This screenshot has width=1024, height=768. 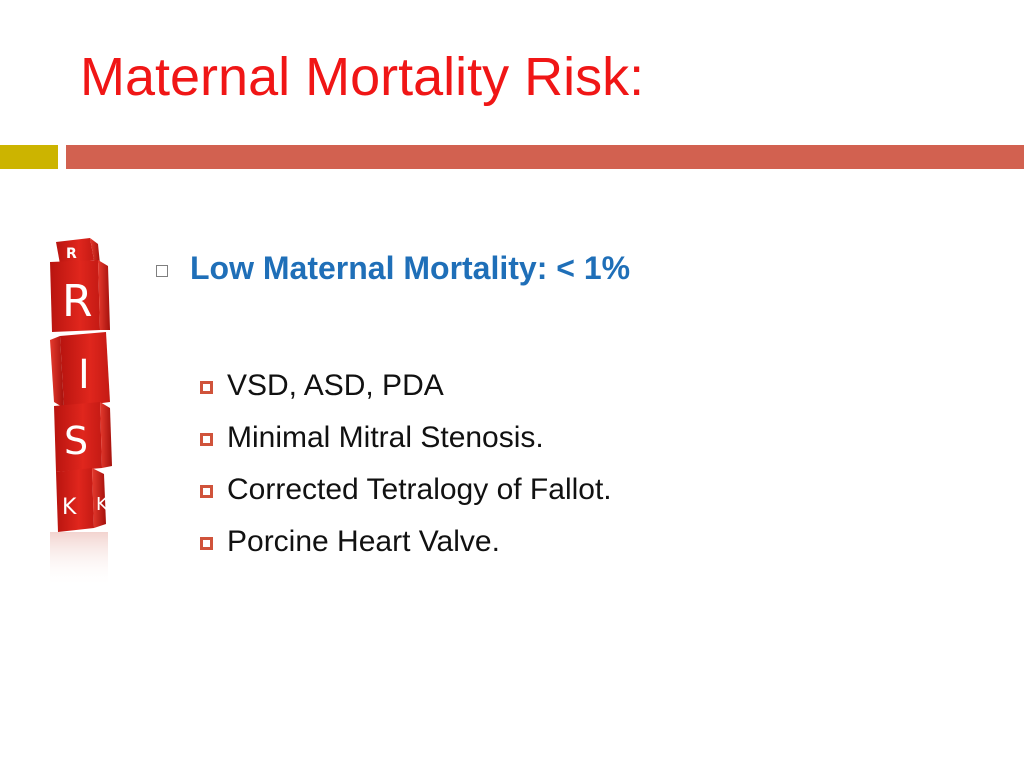 What do you see at coordinates (71, 254) in the screenshot?
I see `die-letter: R` at bounding box center [71, 254].